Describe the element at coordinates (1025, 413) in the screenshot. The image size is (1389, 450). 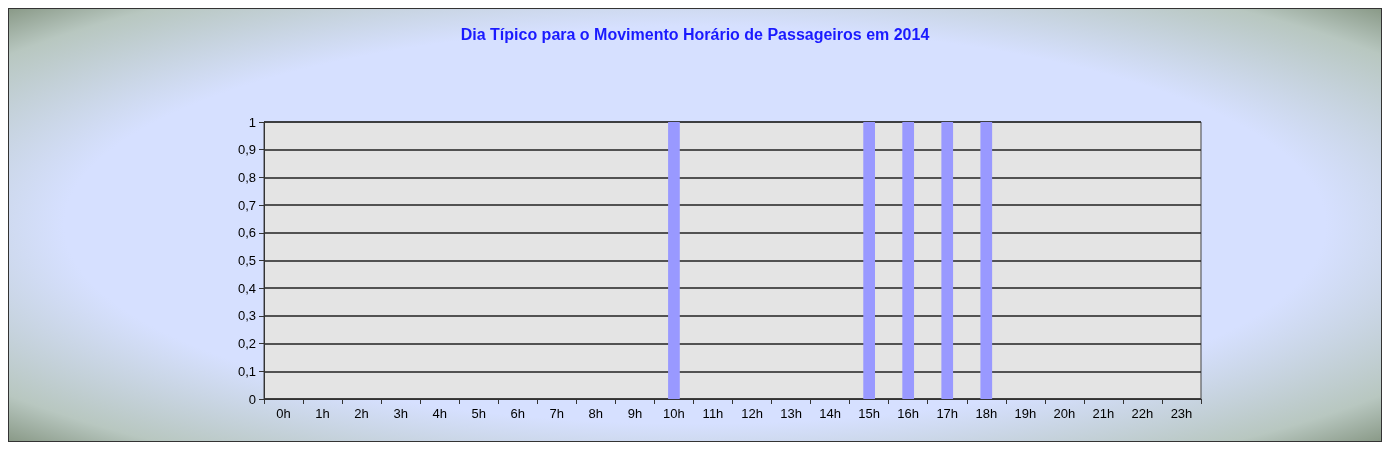
I see `x-tick-label: 19h` at that location.